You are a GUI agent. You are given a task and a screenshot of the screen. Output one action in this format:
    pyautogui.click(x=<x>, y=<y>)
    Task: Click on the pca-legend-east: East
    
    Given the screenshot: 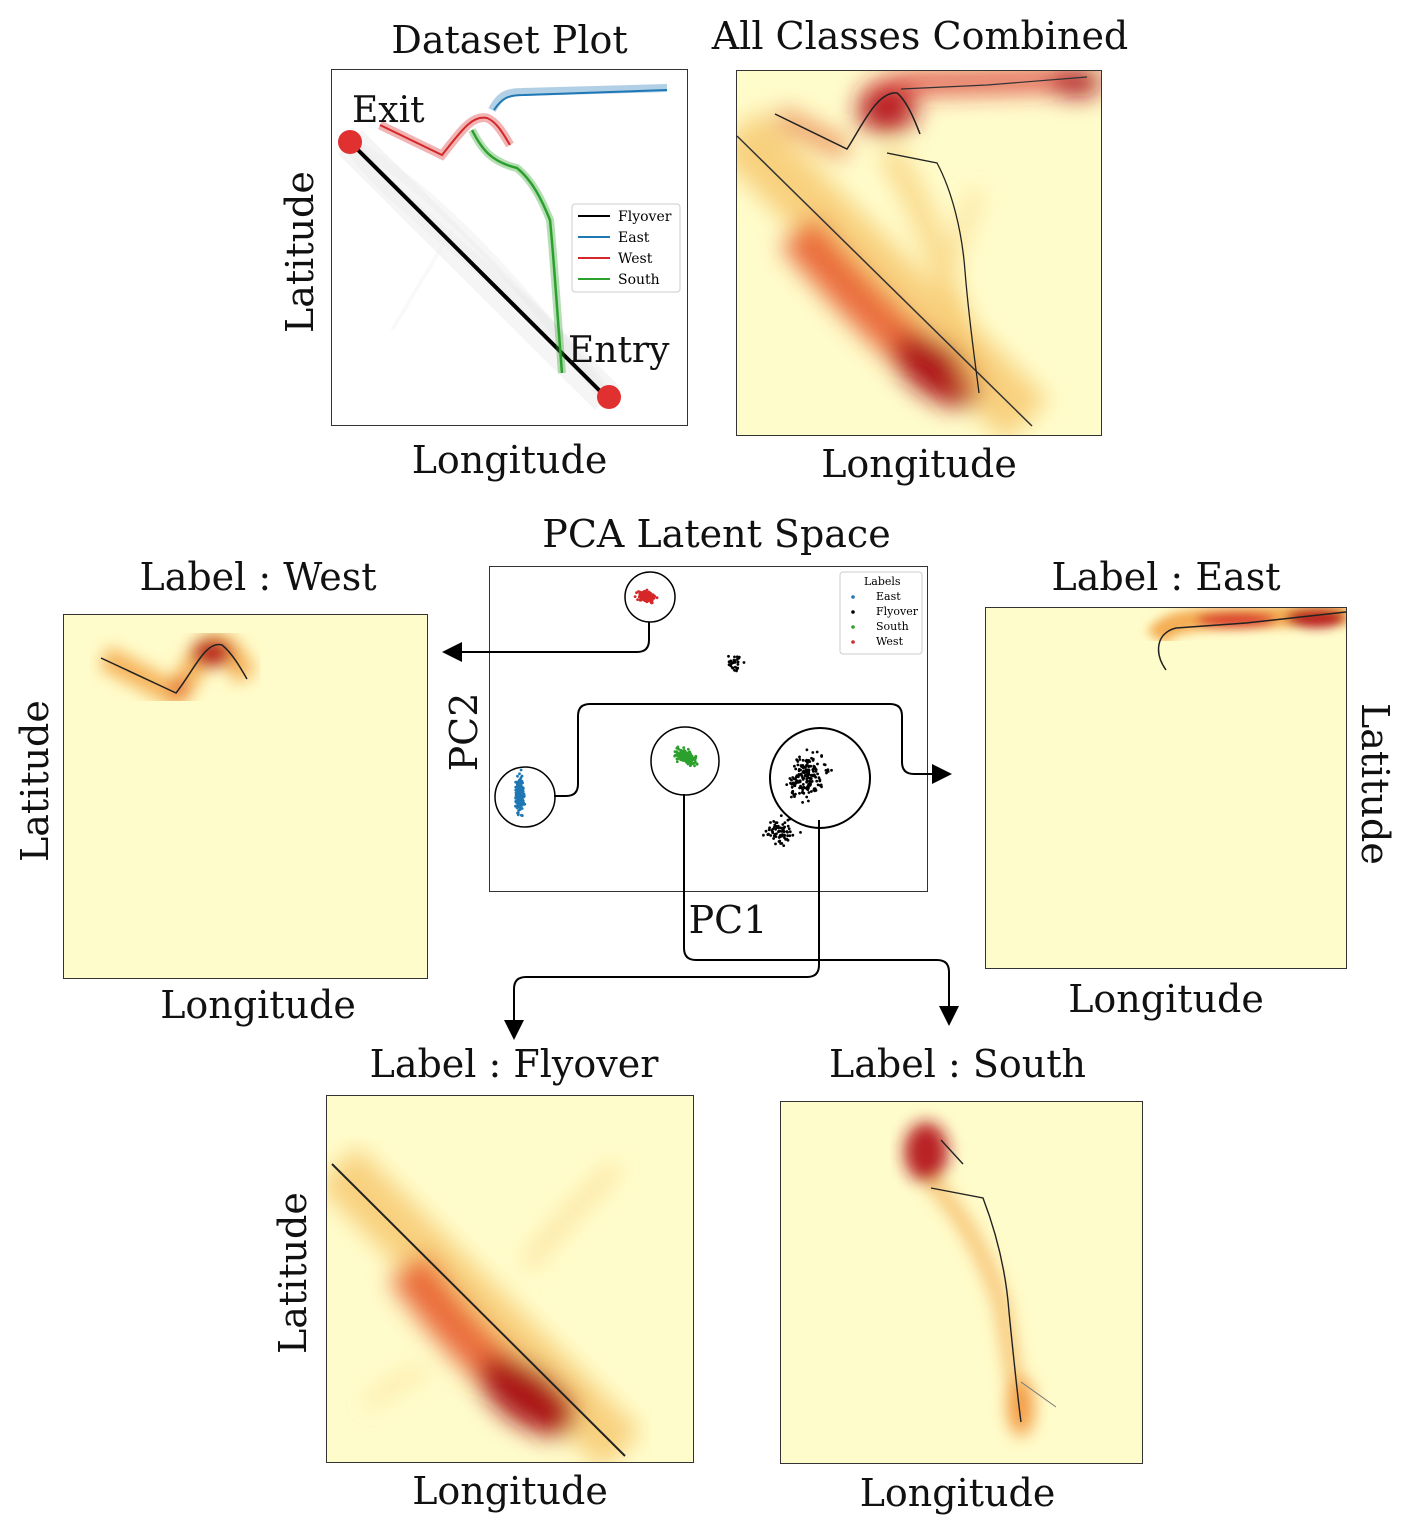 What is the action you would take?
    pyautogui.click(x=888, y=596)
    